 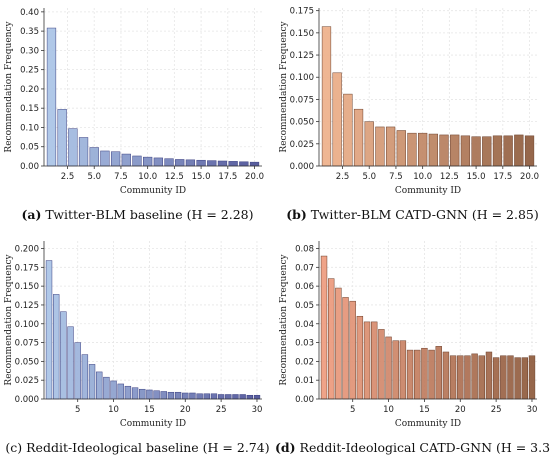 I want to click on caption-d-text: Reddit-Ideological CATD-GNN (H = 3.32), so click(x=422, y=447).